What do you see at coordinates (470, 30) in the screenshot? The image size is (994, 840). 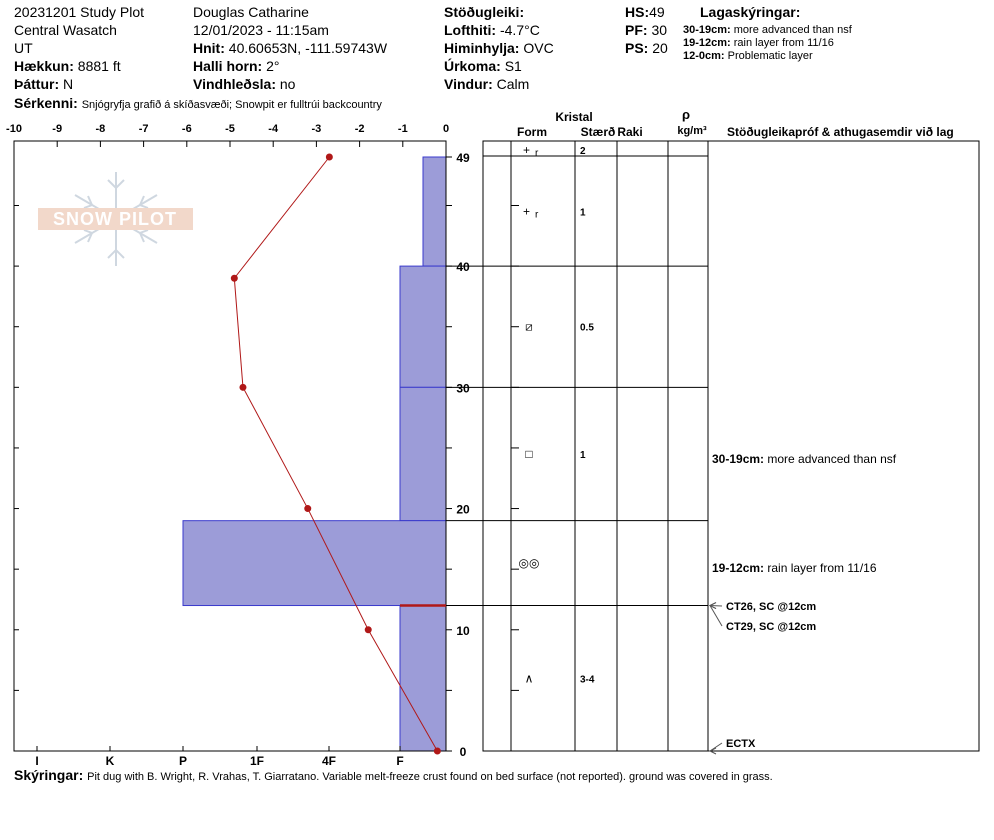 I see `air-temperature-label: Lofthiti:` at bounding box center [470, 30].